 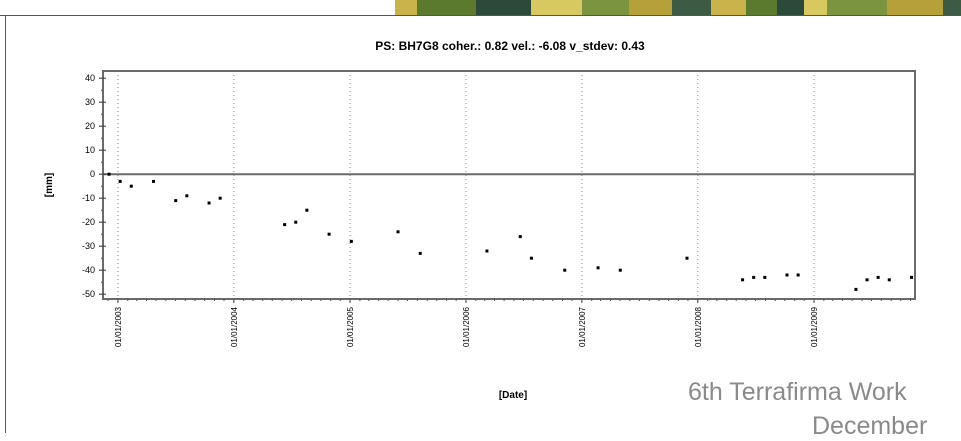 What do you see at coordinates (350, 326) in the screenshot?
I see `x-tick-label: 01/01/2005` at bounding box center [350, 326].